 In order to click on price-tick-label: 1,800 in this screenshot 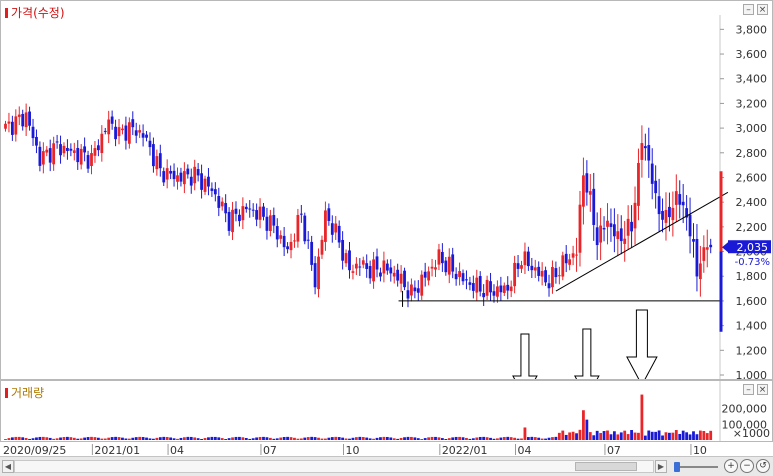, I will do `click(752, 276)`.